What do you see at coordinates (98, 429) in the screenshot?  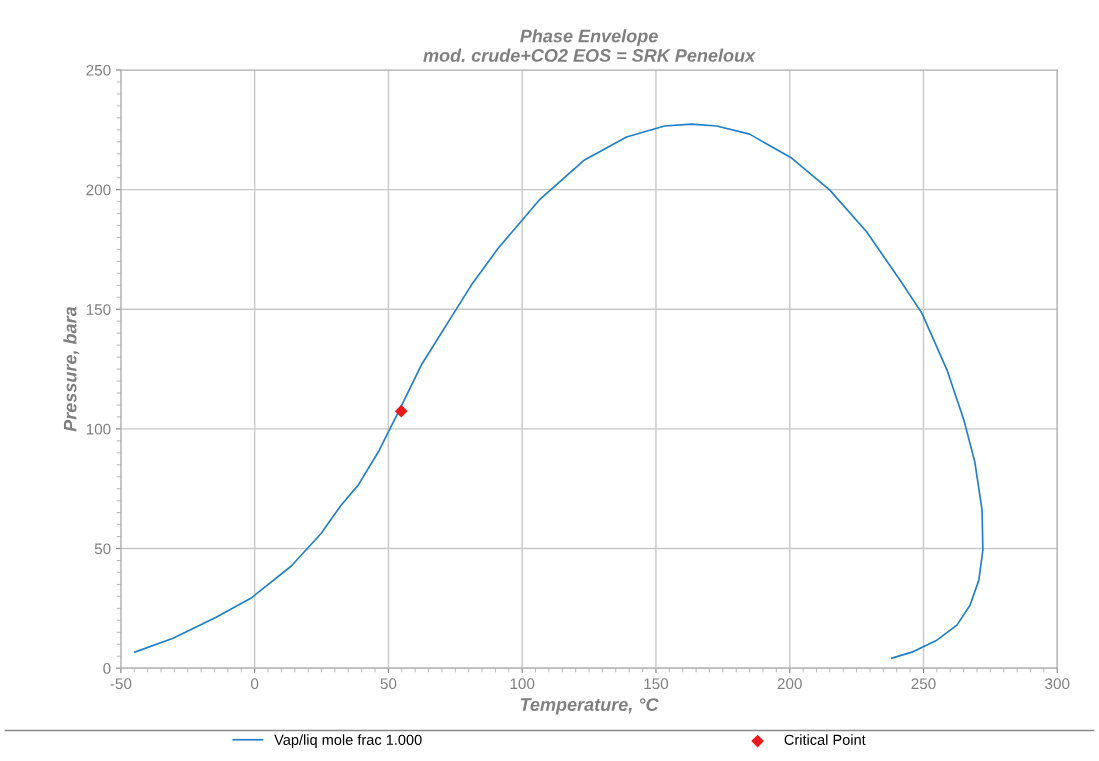 I see `y-tick-label: 100` at bounding box center [98, 429].